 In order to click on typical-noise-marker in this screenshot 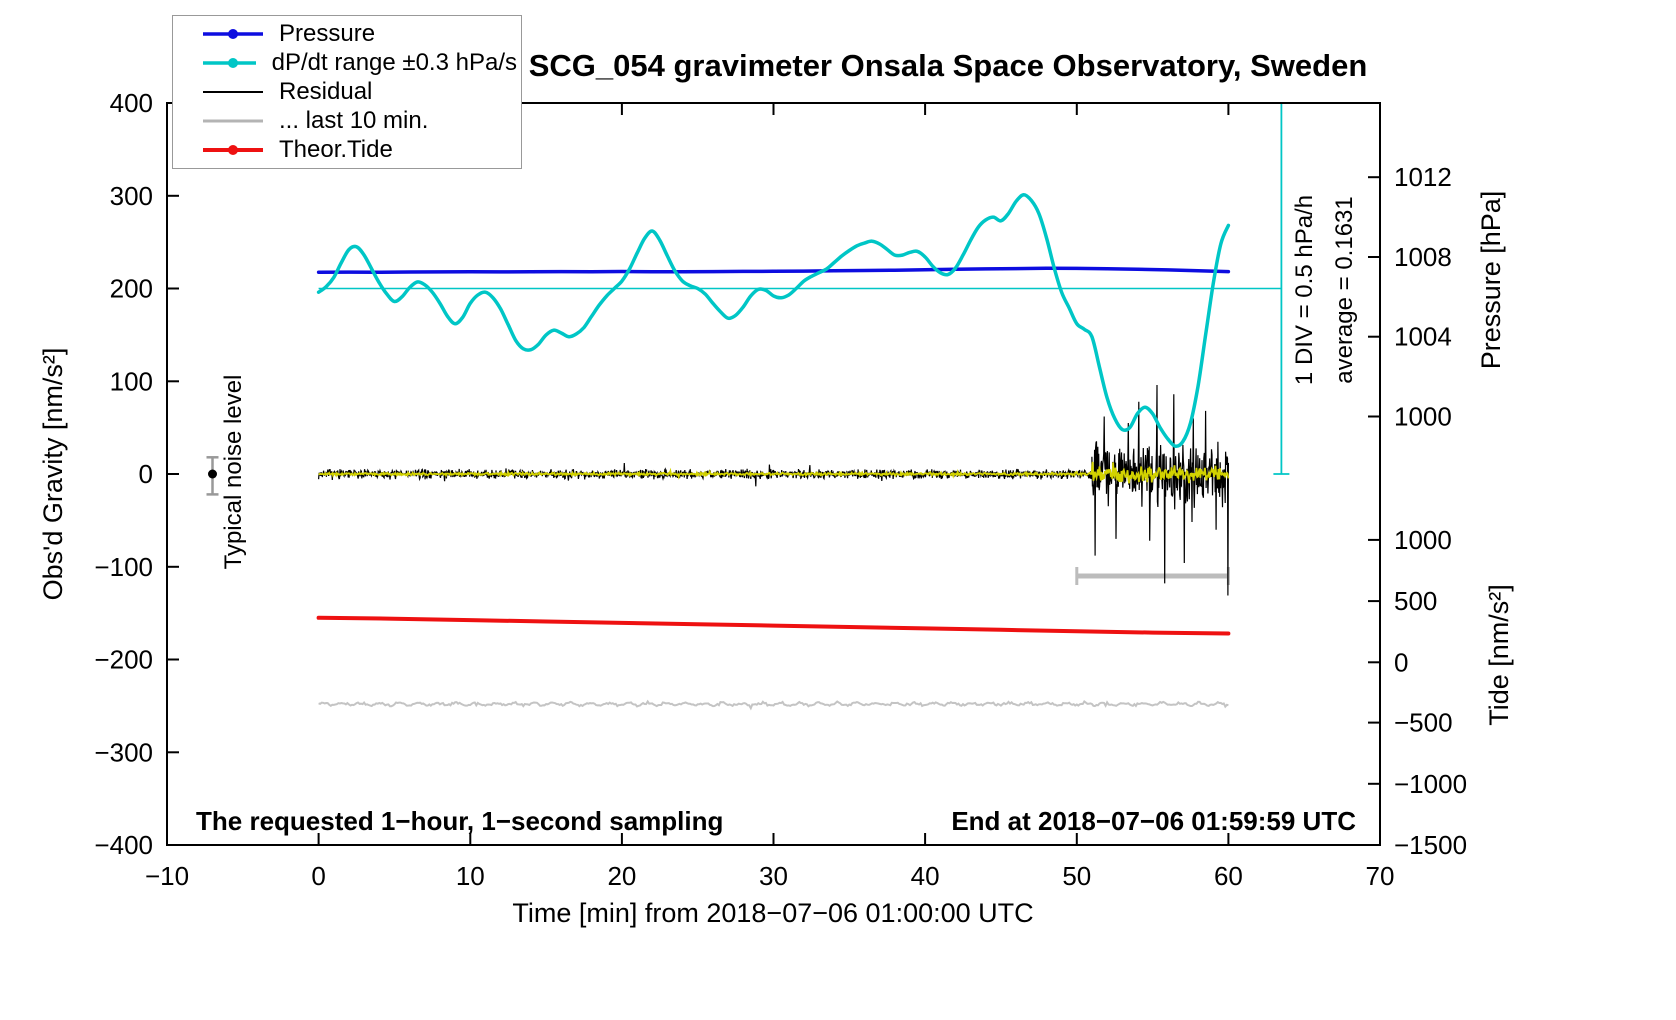, I will do `click(212, 474)`.